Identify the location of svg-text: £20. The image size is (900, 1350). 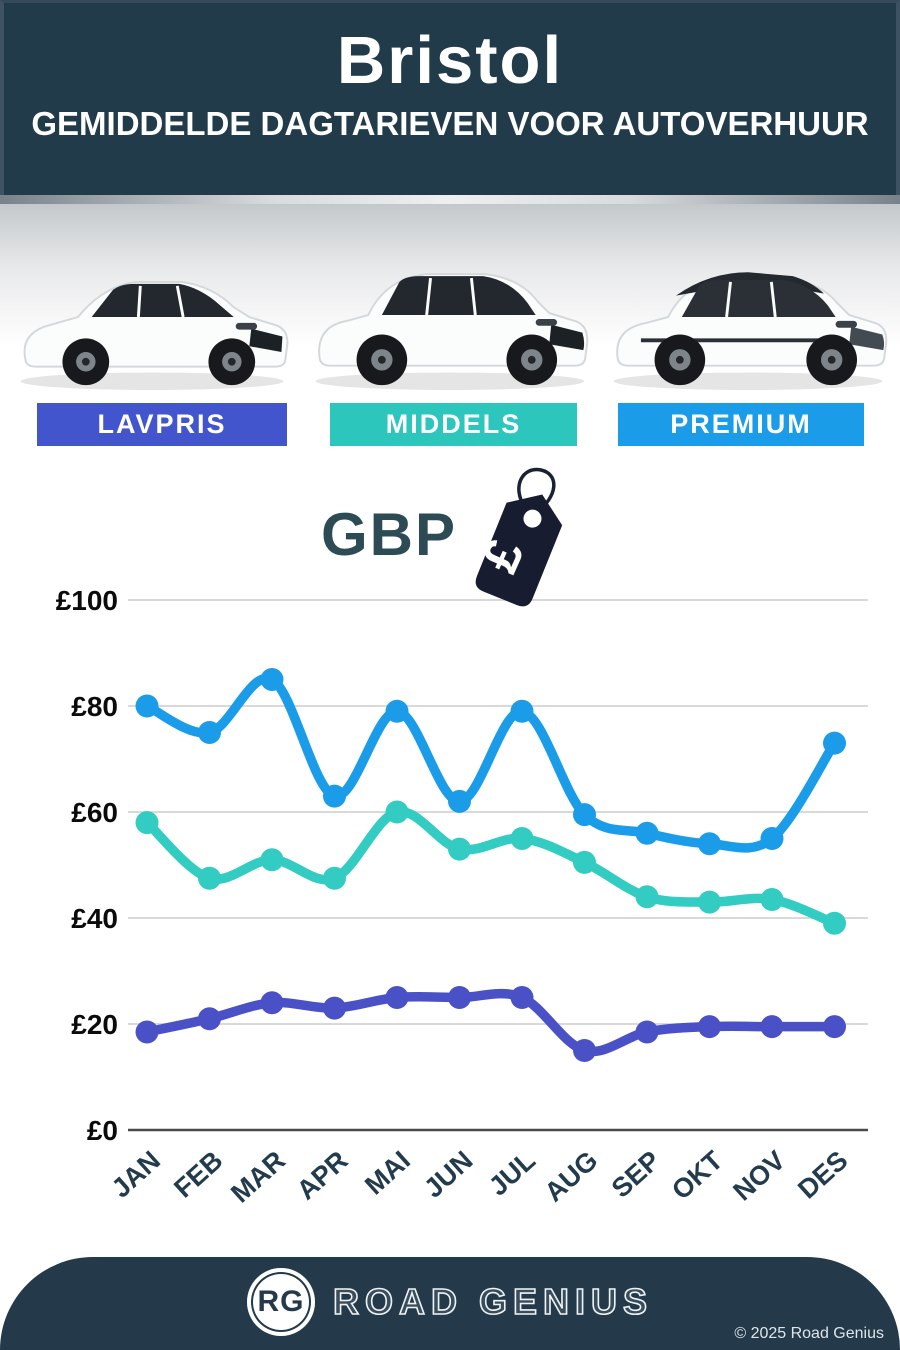
(94, 1024).